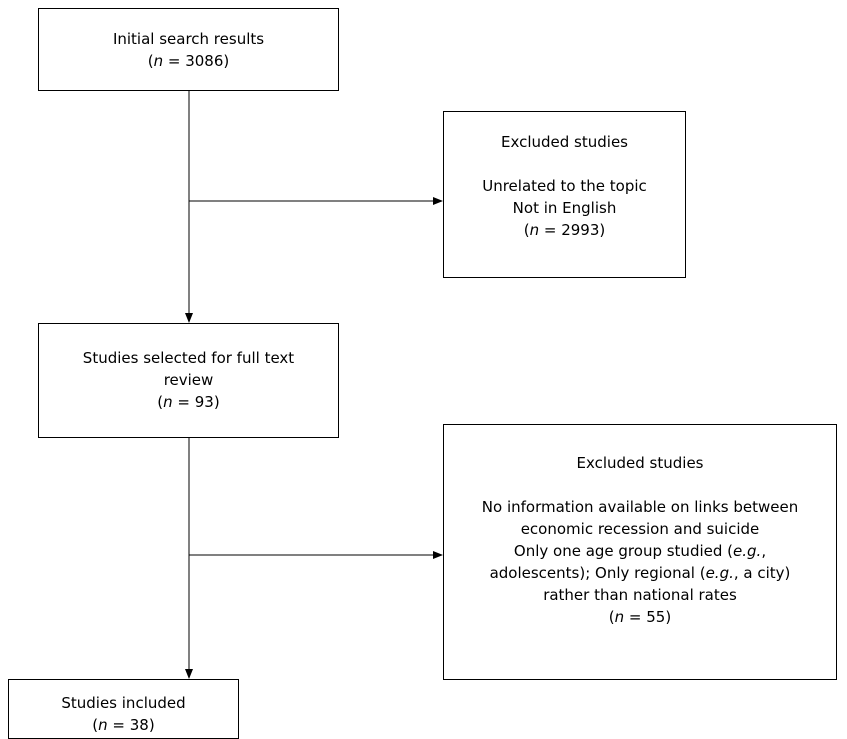 This screenshot has width=847, height=739. I want to click on full-text-title-line-2: review, so click(188, 380).